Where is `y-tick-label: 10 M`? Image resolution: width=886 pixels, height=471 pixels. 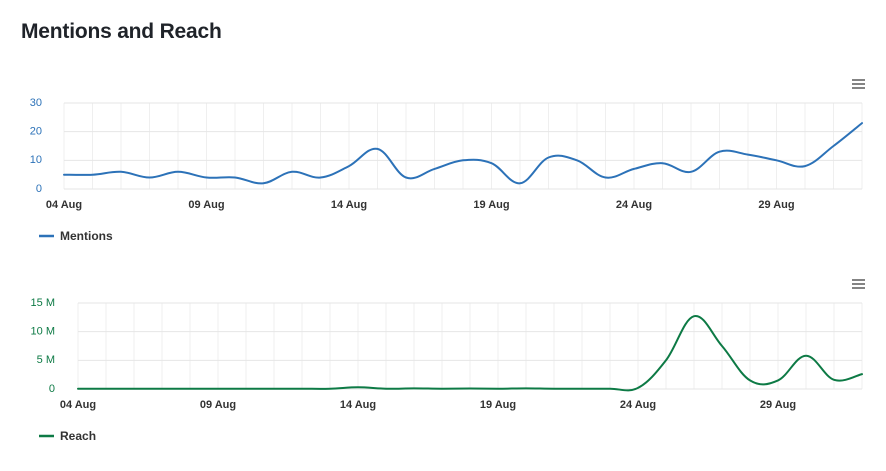 y-tick-label: 10 M is located at coordinates (43, 332).